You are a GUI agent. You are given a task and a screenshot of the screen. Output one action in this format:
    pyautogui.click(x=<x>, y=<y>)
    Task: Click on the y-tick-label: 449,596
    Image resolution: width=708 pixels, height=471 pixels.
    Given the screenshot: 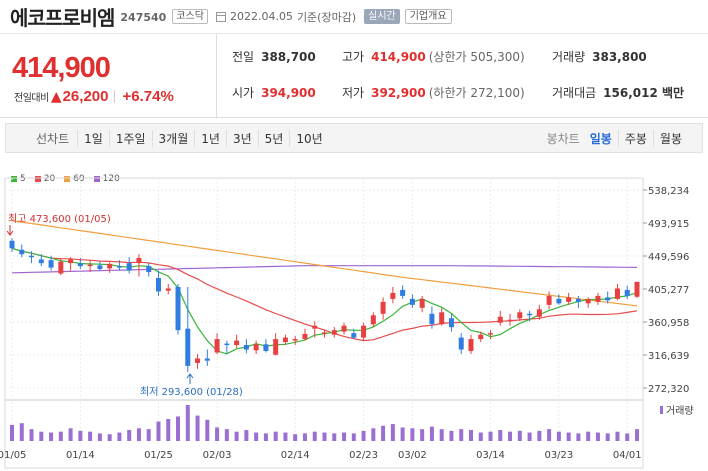 What is the action you would take?
    pyautogui.click(x=668, y=257)
    